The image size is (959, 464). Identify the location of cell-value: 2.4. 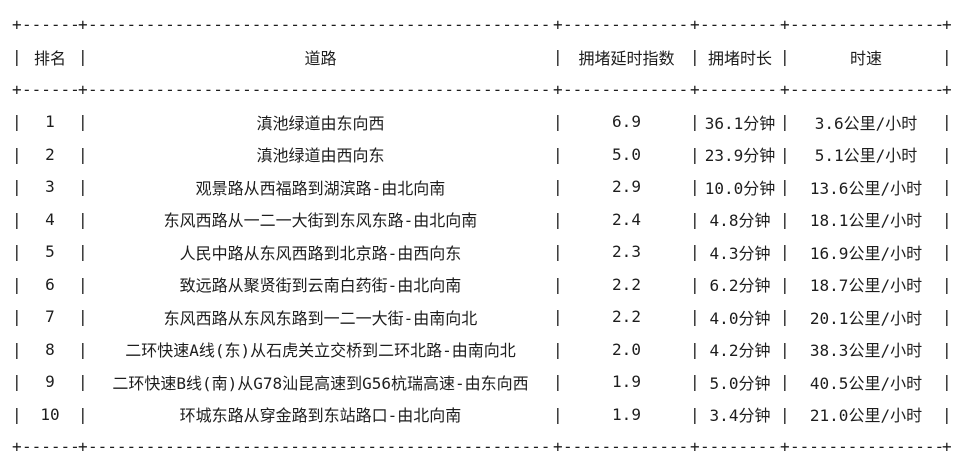
(626, 219).